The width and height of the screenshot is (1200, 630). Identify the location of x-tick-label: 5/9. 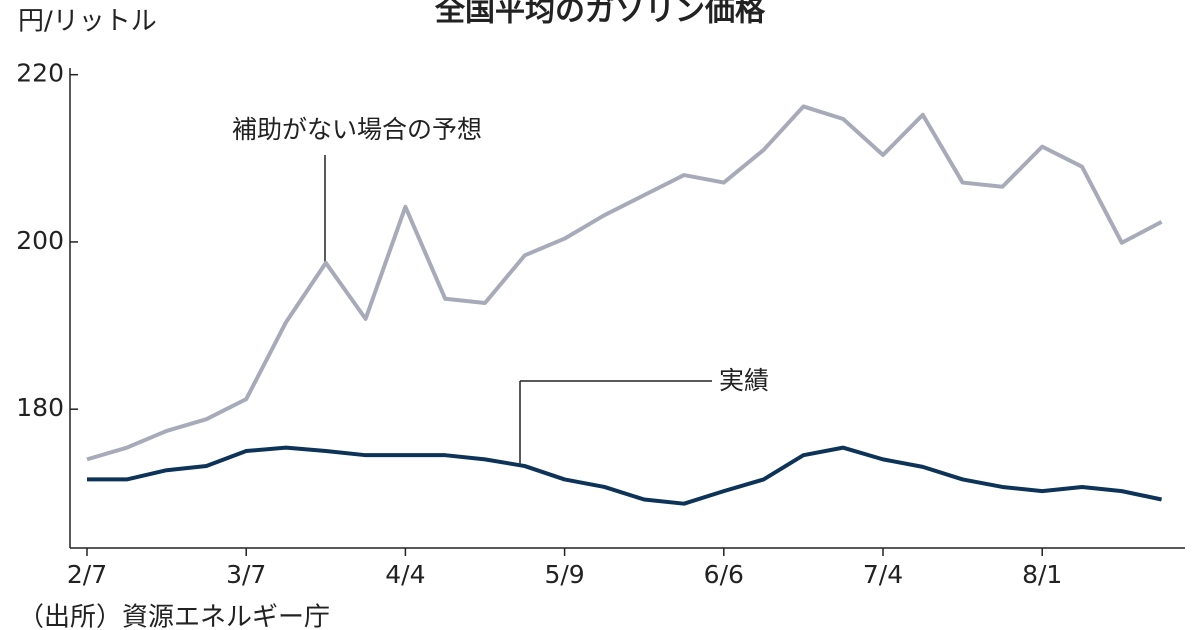
(564, 574).